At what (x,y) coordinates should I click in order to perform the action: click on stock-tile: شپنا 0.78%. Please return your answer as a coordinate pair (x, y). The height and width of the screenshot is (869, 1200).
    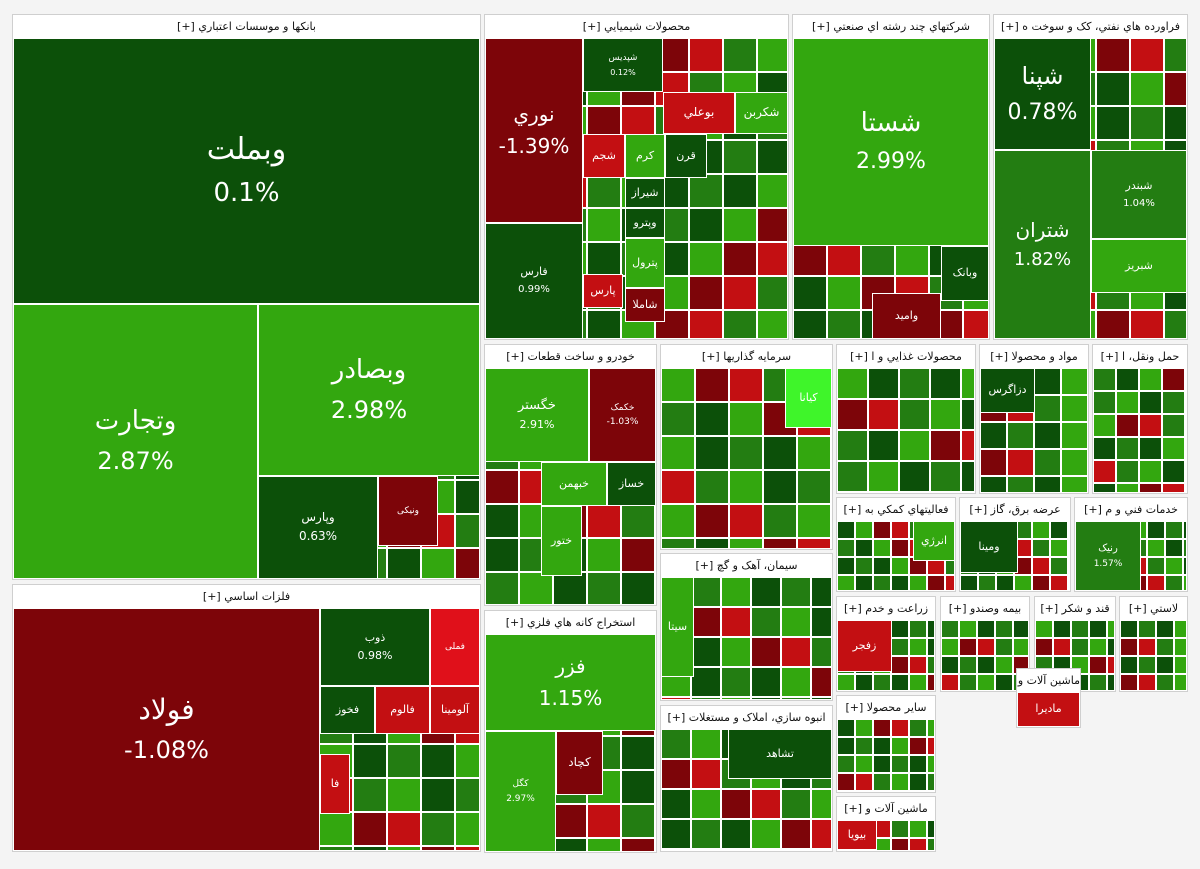
    Looking at the image, I should click on (1042, 94).